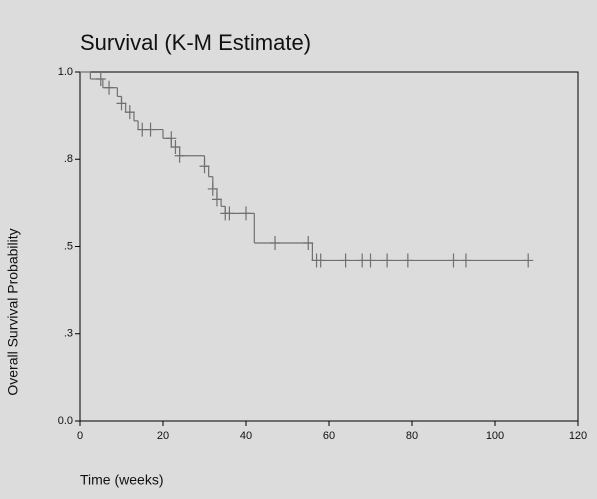 This screenshot has height=499, width=597. I want to click on chart-title: Survival (K-M Estimate), so click(195, 42).